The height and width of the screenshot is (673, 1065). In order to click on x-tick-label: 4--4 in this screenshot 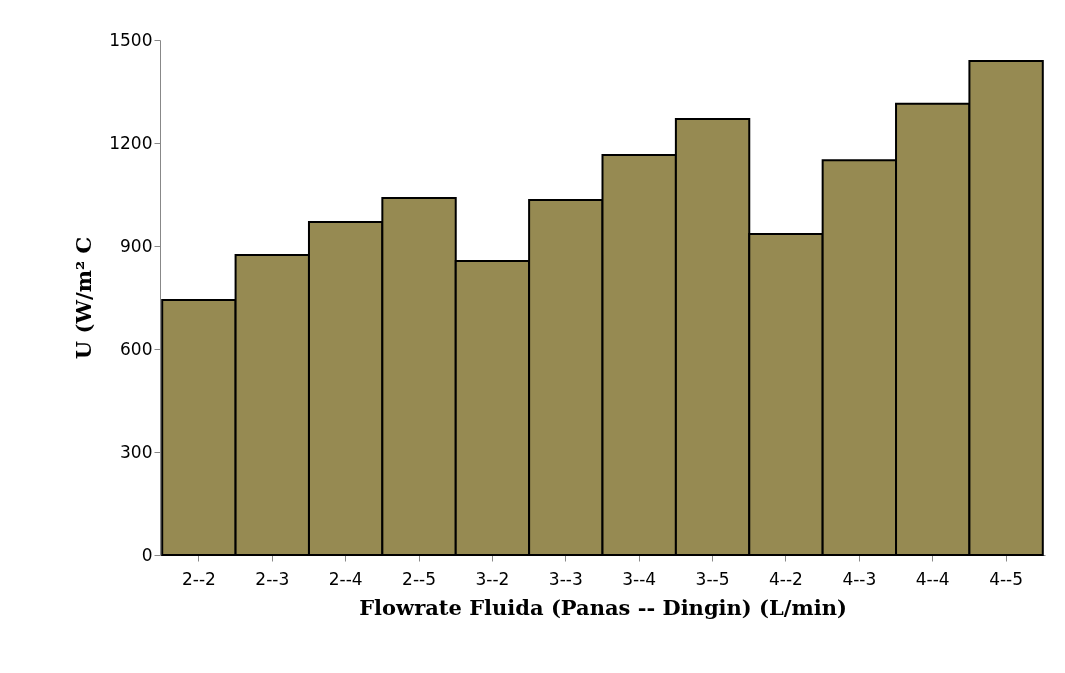, I will do `click(932, 578)`.